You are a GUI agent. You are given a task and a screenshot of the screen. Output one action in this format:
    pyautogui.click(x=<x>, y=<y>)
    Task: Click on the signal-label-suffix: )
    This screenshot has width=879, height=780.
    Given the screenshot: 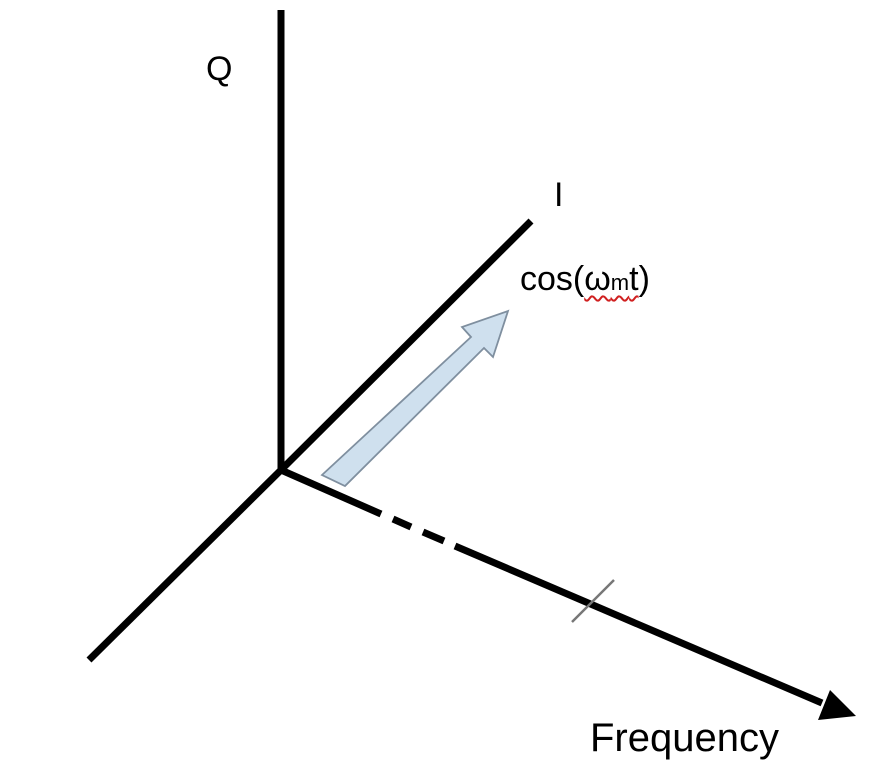 What is the action you would take?
    pyautogui.click(x=644, y=279)
    